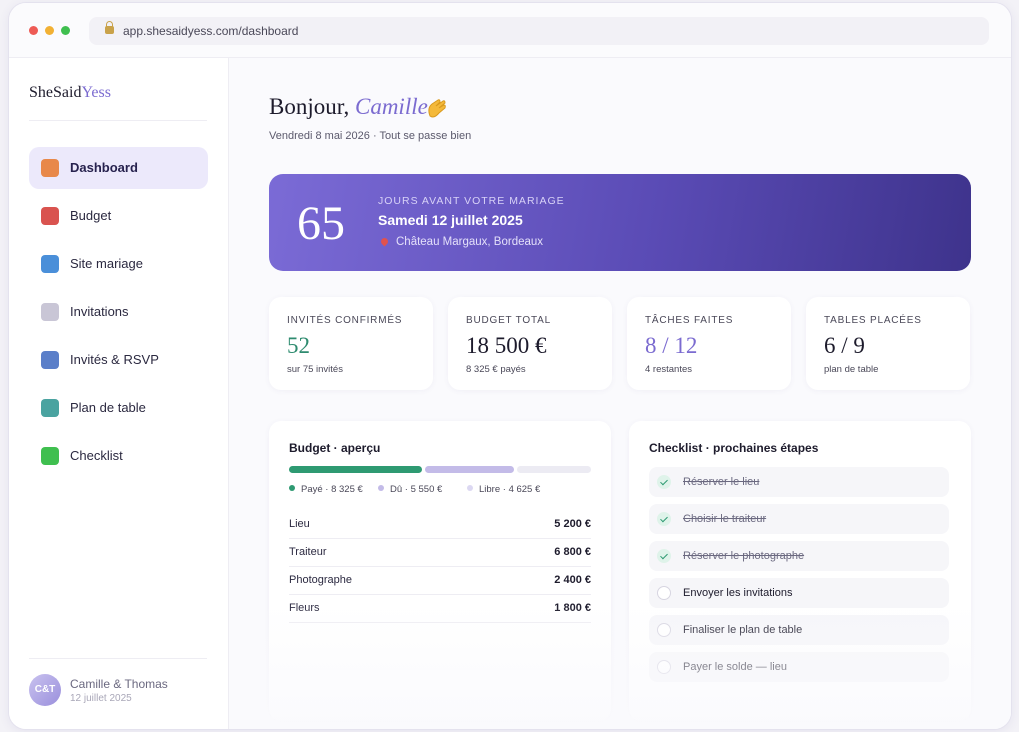 Image resolution: width=1019 pixels, height=732 pixels. What do you see at coordinates (440, 580) in the screenshot?
I see `budget-row: Photographe 2 400 €` at bounding box center [440, 580].